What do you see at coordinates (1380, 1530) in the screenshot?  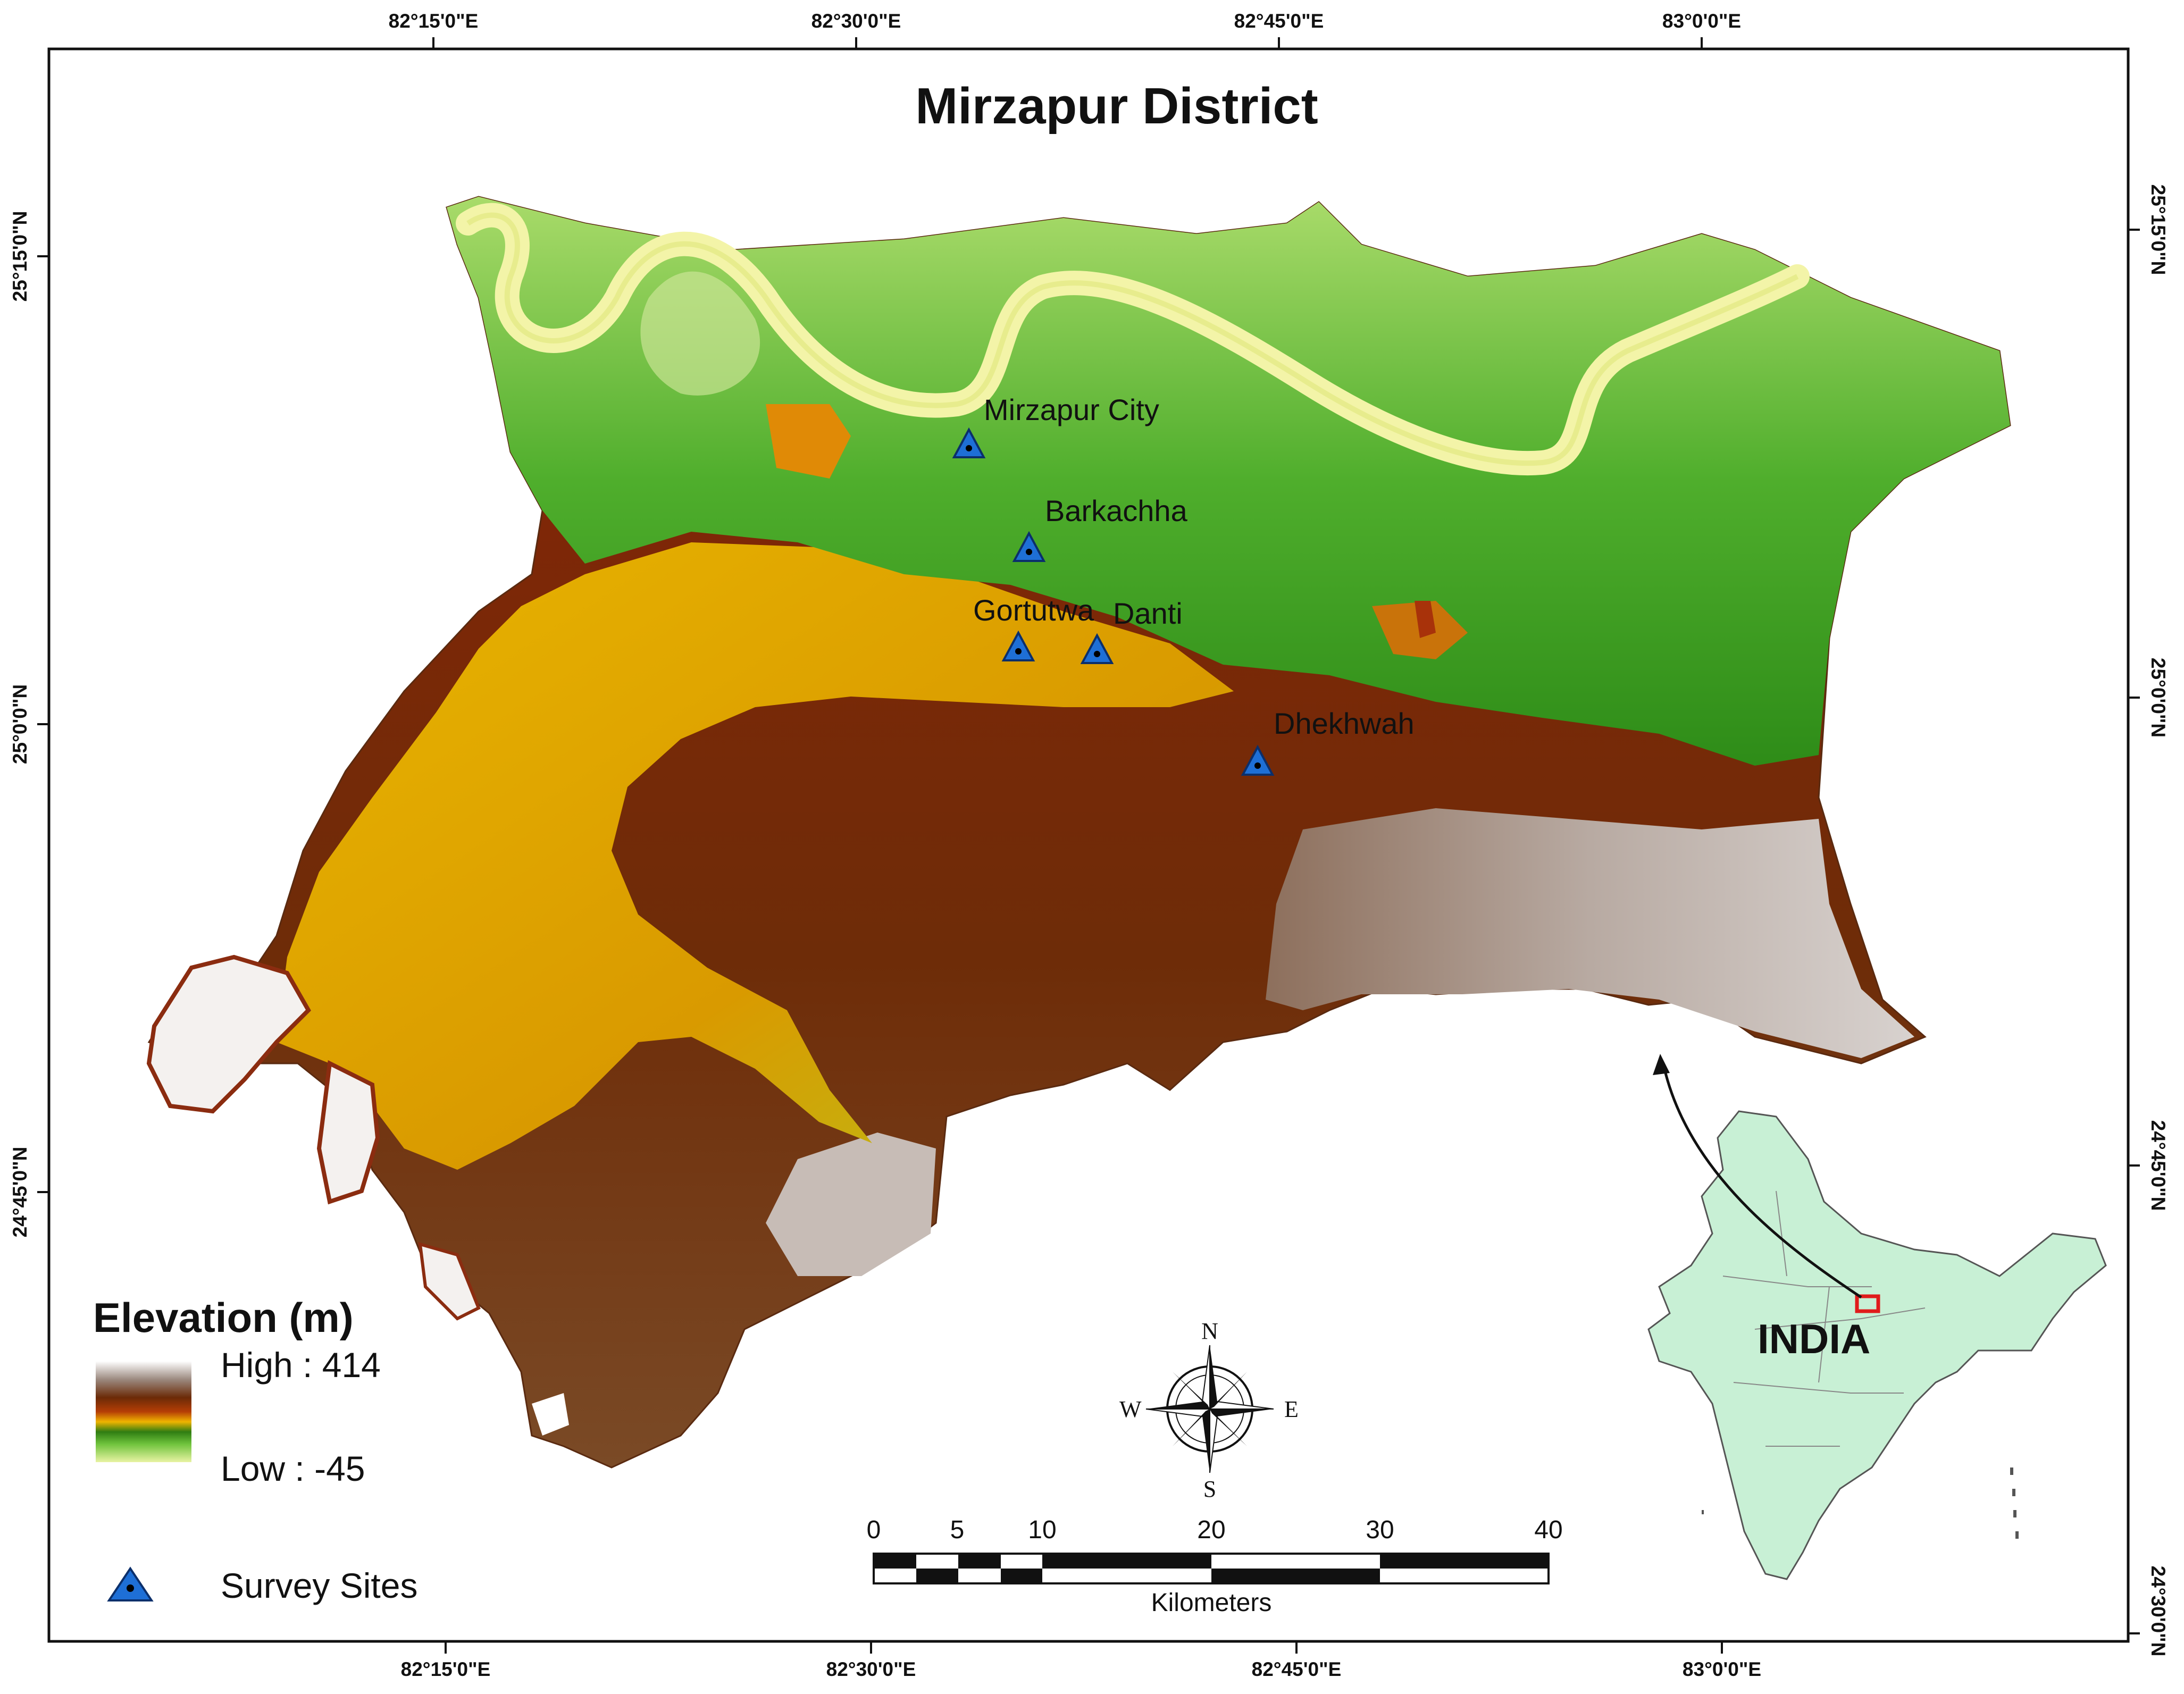 I see `scale-tick-label: 30` at bounding box center [1380, 1530].